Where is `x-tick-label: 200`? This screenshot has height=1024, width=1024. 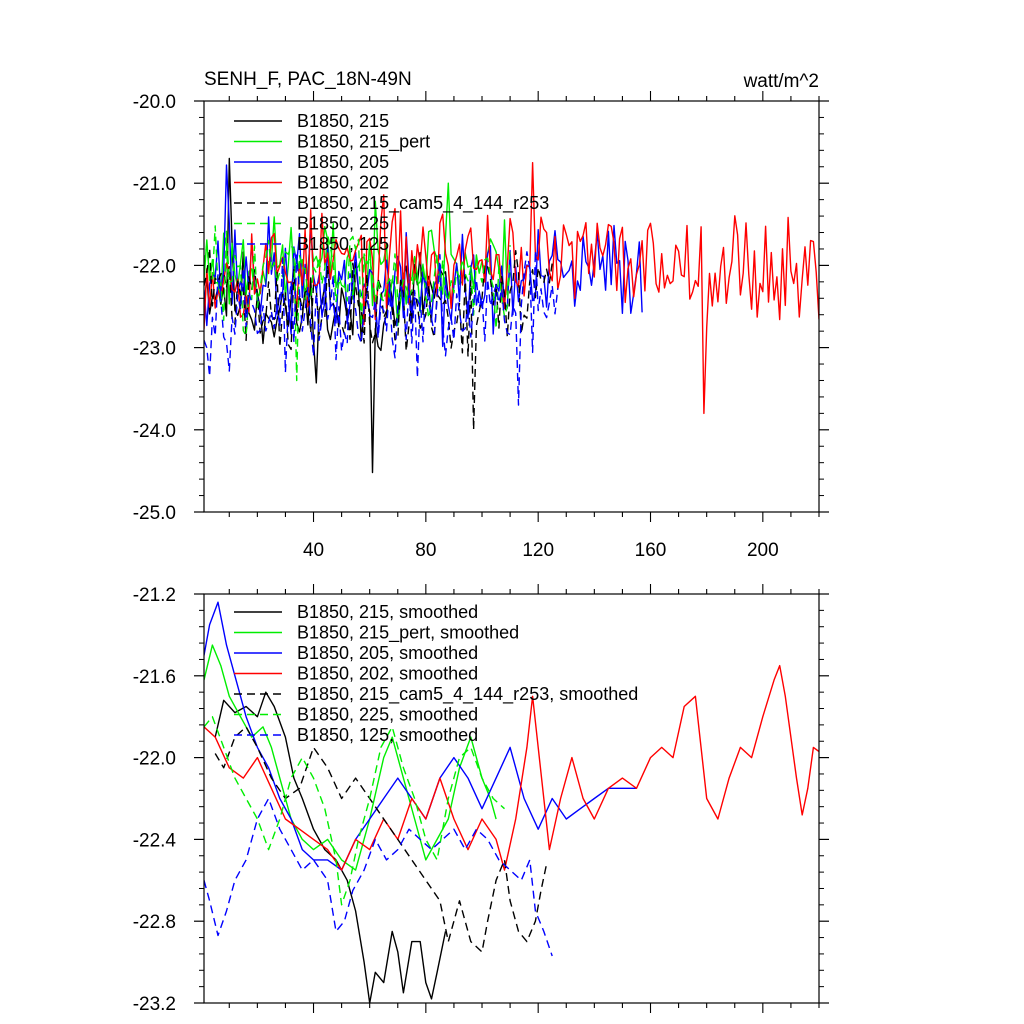 x-tick-label: 200 is located at coordinates (763, 550).